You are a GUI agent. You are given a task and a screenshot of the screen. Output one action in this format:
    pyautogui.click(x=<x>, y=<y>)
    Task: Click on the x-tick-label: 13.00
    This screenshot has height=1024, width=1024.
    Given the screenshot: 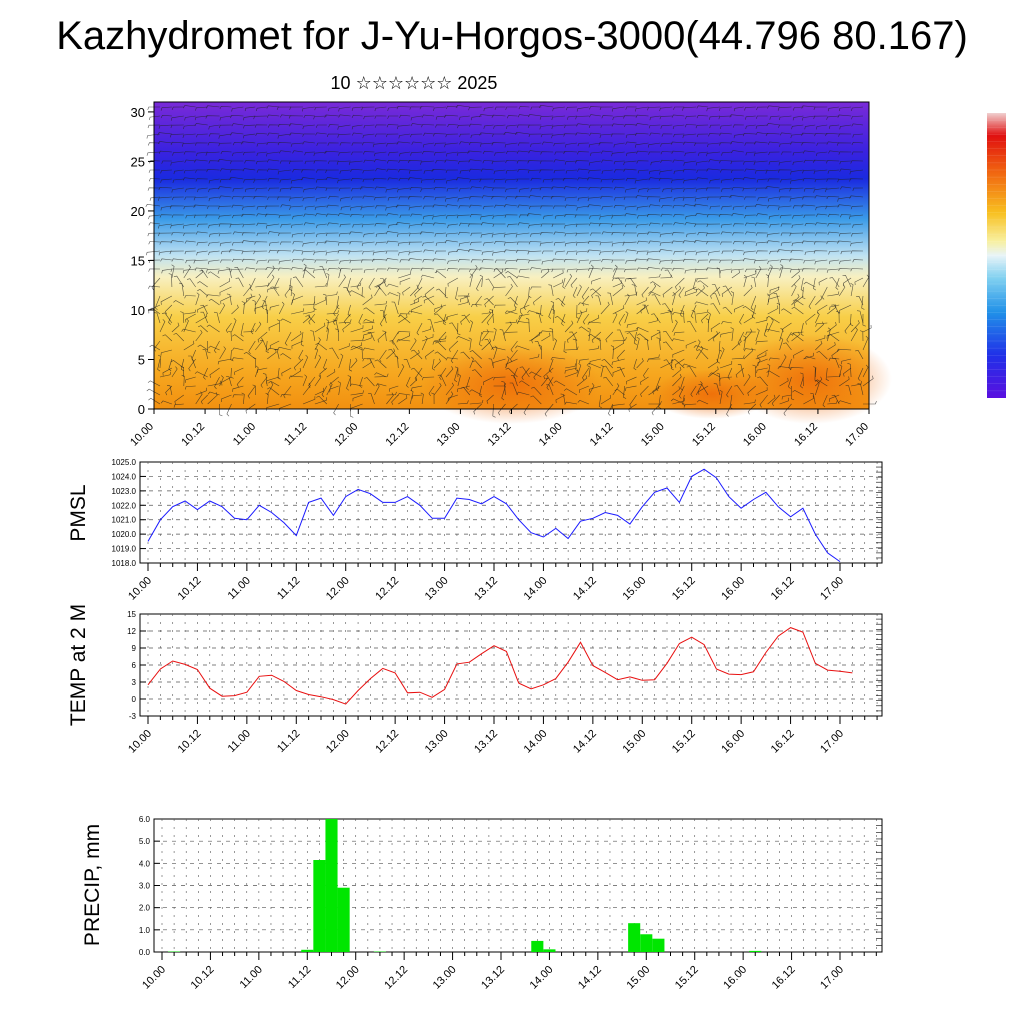 What is the action you would take?
    pyautogui.click(x=445, y=978)
    